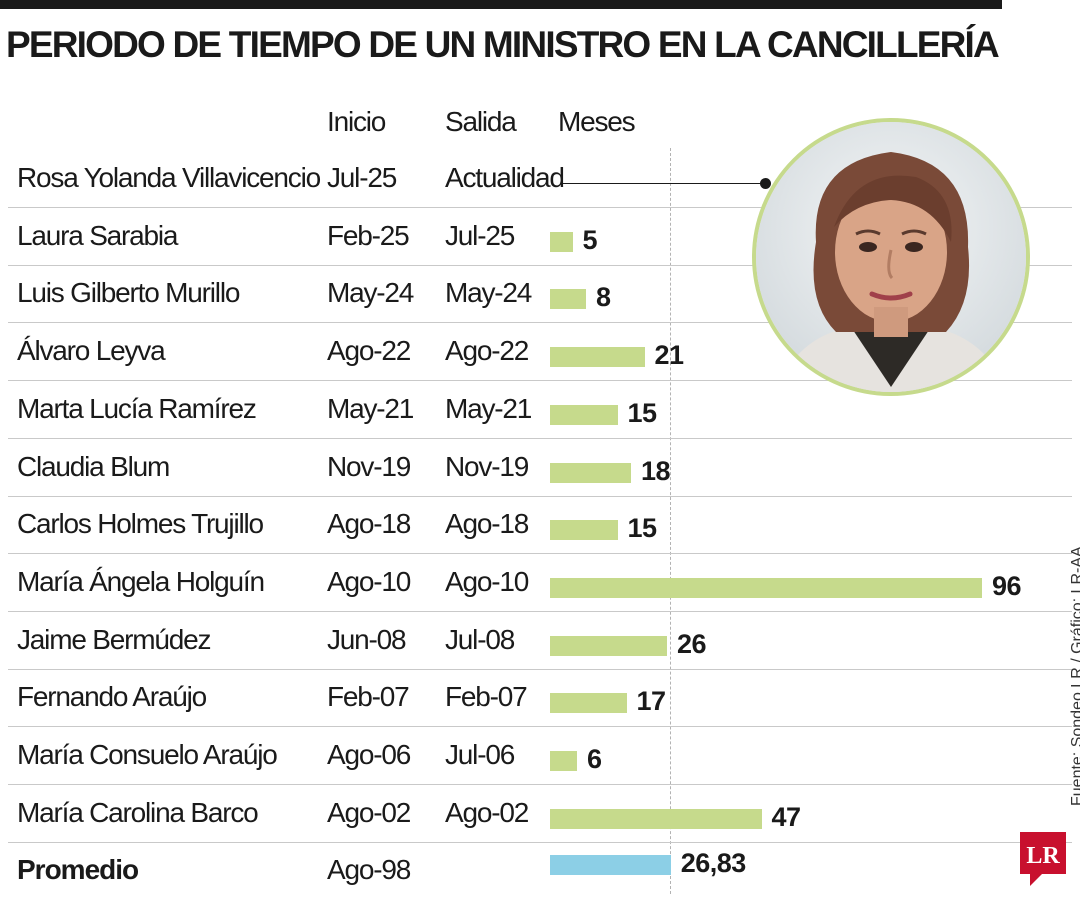 Image resolution: width=1080 pixels, height=900 pixels. What do you see at coordinates (480, 754) in the screenshot?
I see `end-date: Jul-06` at bounding box center [480, 754].